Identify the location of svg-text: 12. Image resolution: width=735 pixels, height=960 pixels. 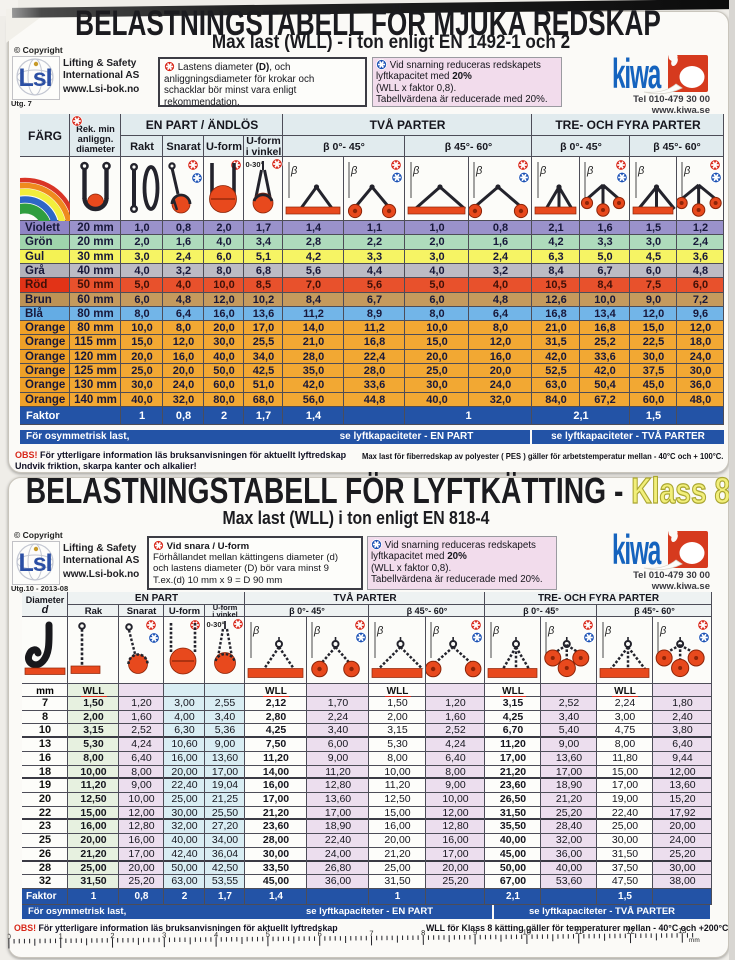
(630, 931).